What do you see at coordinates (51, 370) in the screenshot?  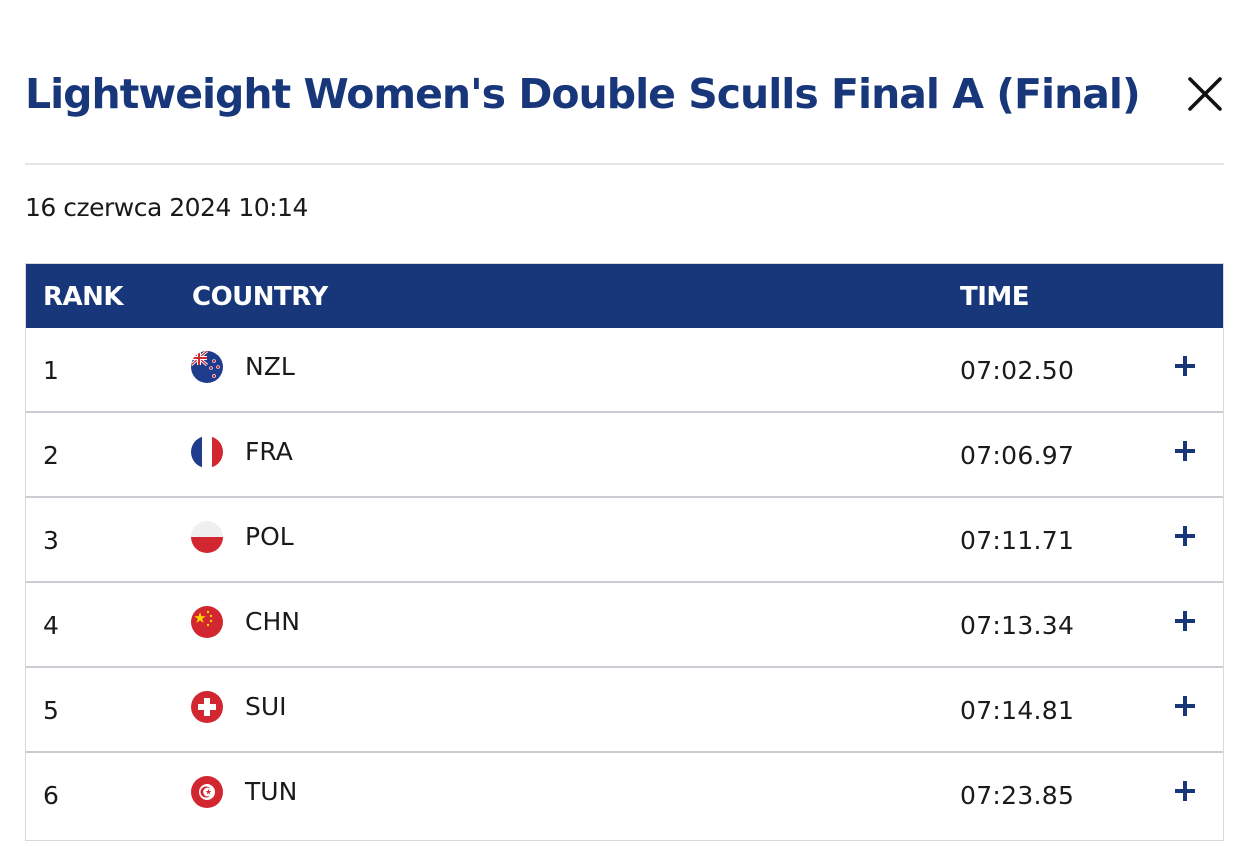 I see `rank-cell: 1` at bounding box center [51, 370].